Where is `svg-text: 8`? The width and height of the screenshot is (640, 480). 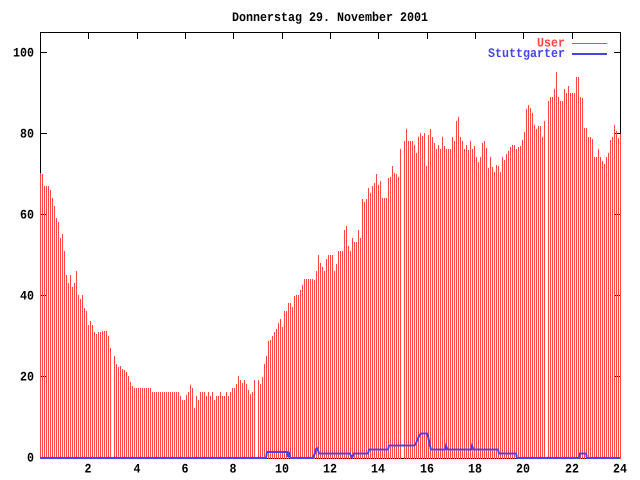 svg-text: 8 is located at coordinates (233, 469).